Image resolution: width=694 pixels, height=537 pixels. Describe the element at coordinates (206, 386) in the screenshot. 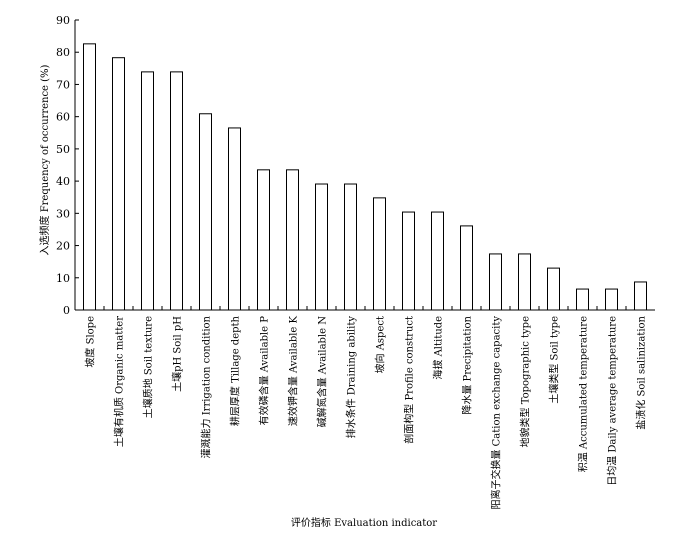

I see `x-tick-label: 灌溉能力 Irrigation condition` at that location.